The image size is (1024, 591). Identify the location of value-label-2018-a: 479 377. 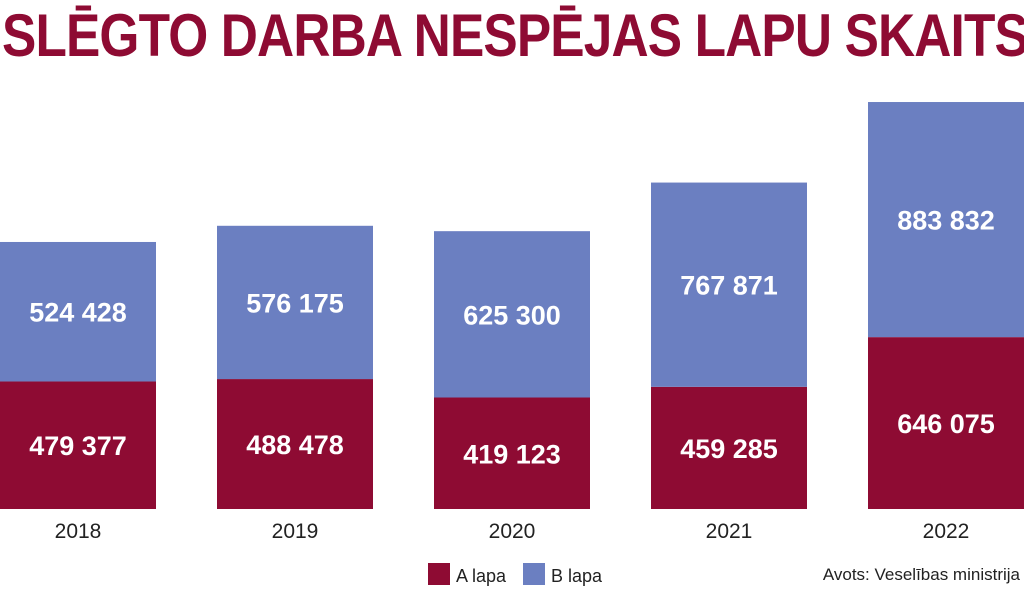
(78, 446).